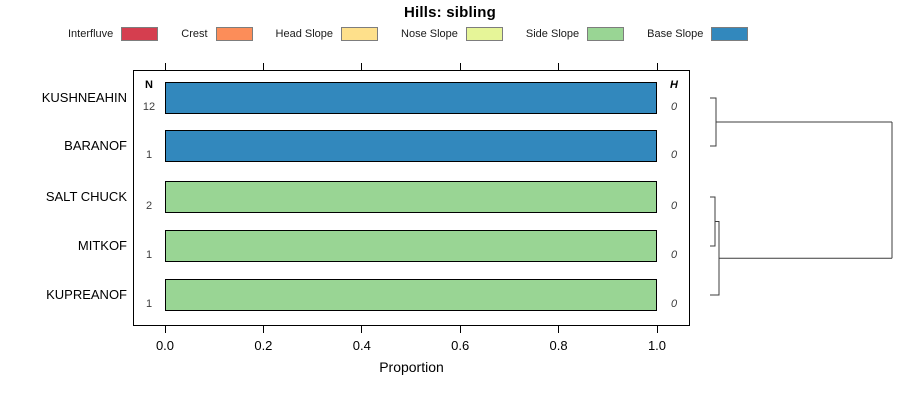 Image resolution: width=900 pixels, height=400 pixels. What do you see at coordinates (450, 12) in the screenshot?
I see `chart-title: Hills: sibling` at bounding box center [450, 12].